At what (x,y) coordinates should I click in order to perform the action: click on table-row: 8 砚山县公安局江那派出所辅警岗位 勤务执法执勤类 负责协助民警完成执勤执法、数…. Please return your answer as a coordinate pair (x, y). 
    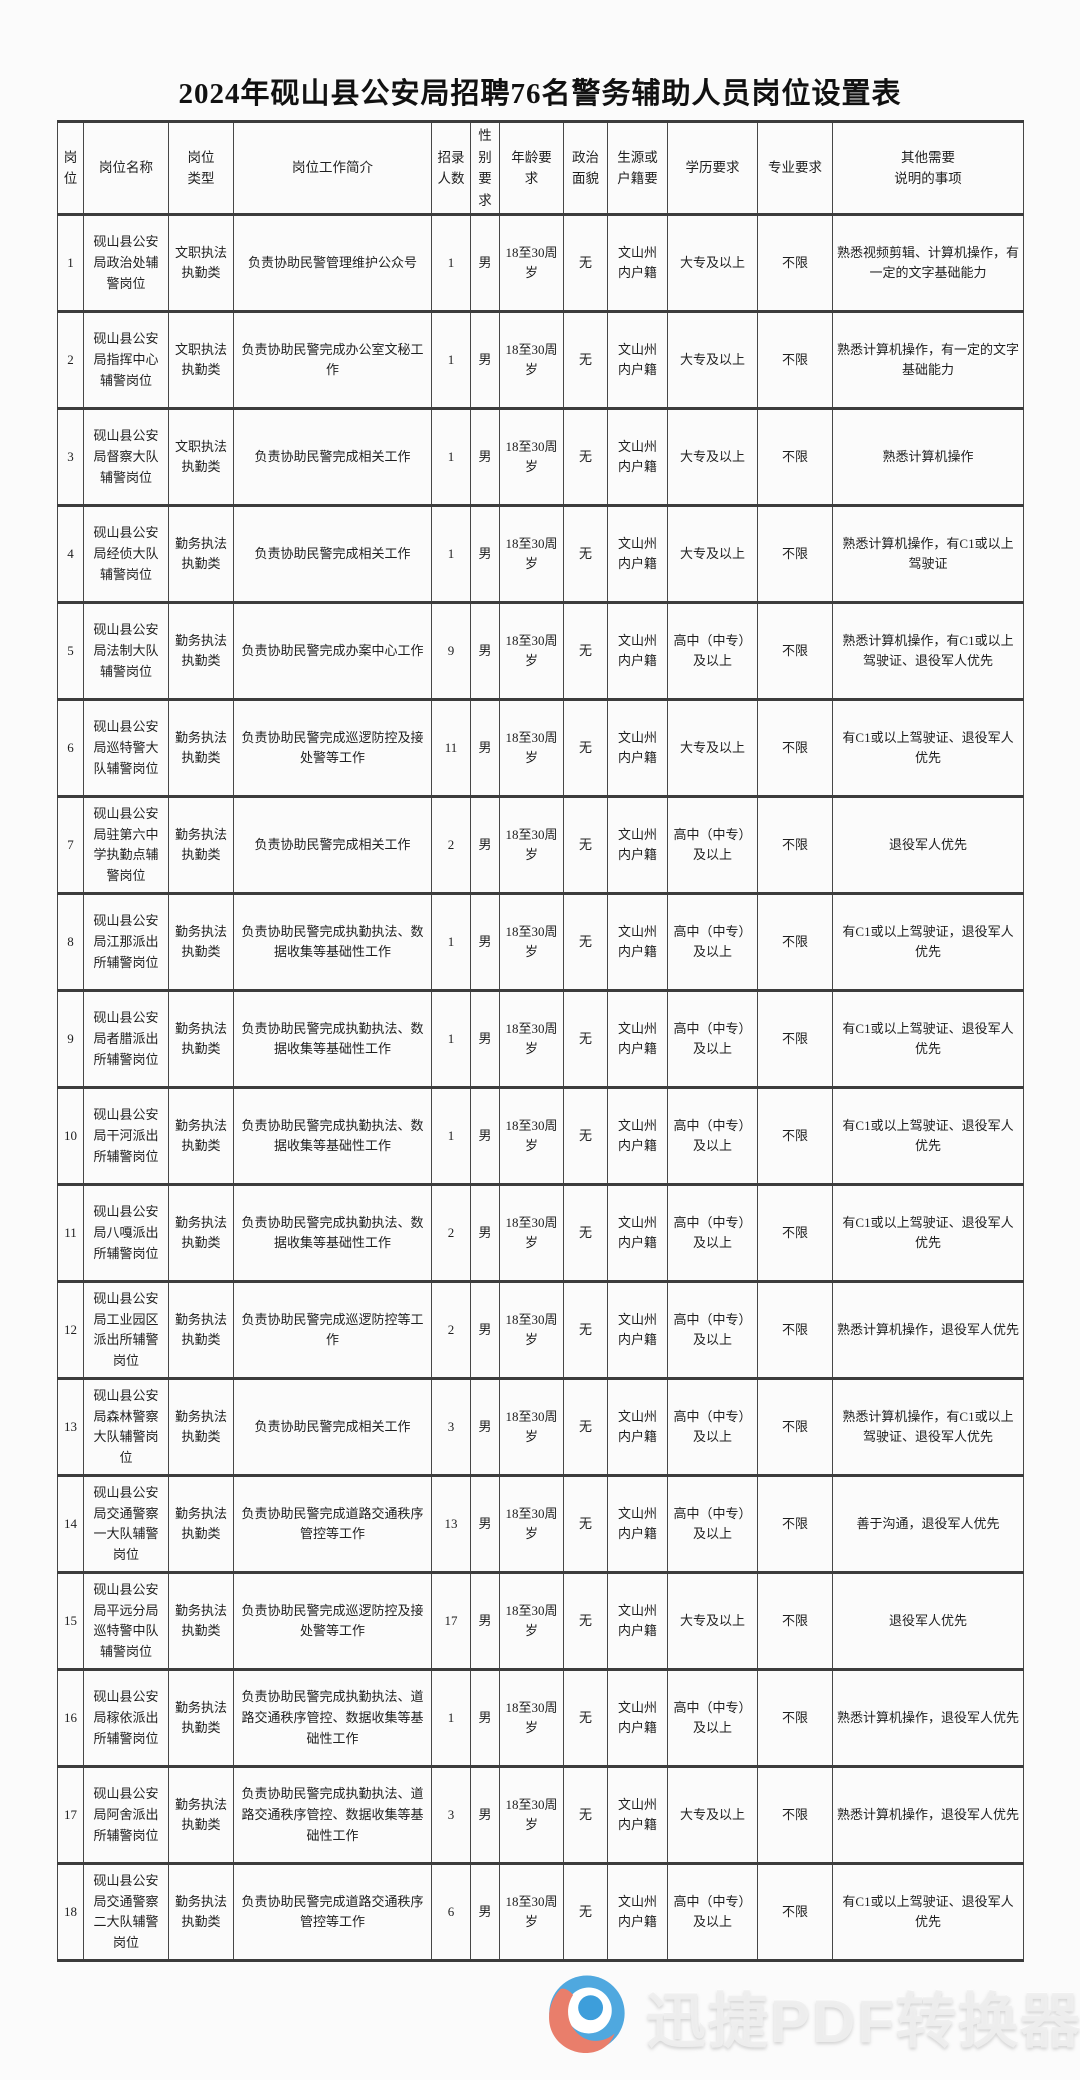
    Looking at the image, I should click on (540, 942).